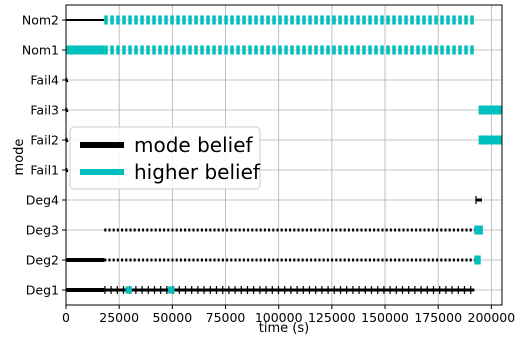 This screenshot has width=523, height=338. What do you see at coordinates (197, 172) in the screenshot?
I see `legend-label-higher-belief: higher belief` at bounding box center [197, 172].